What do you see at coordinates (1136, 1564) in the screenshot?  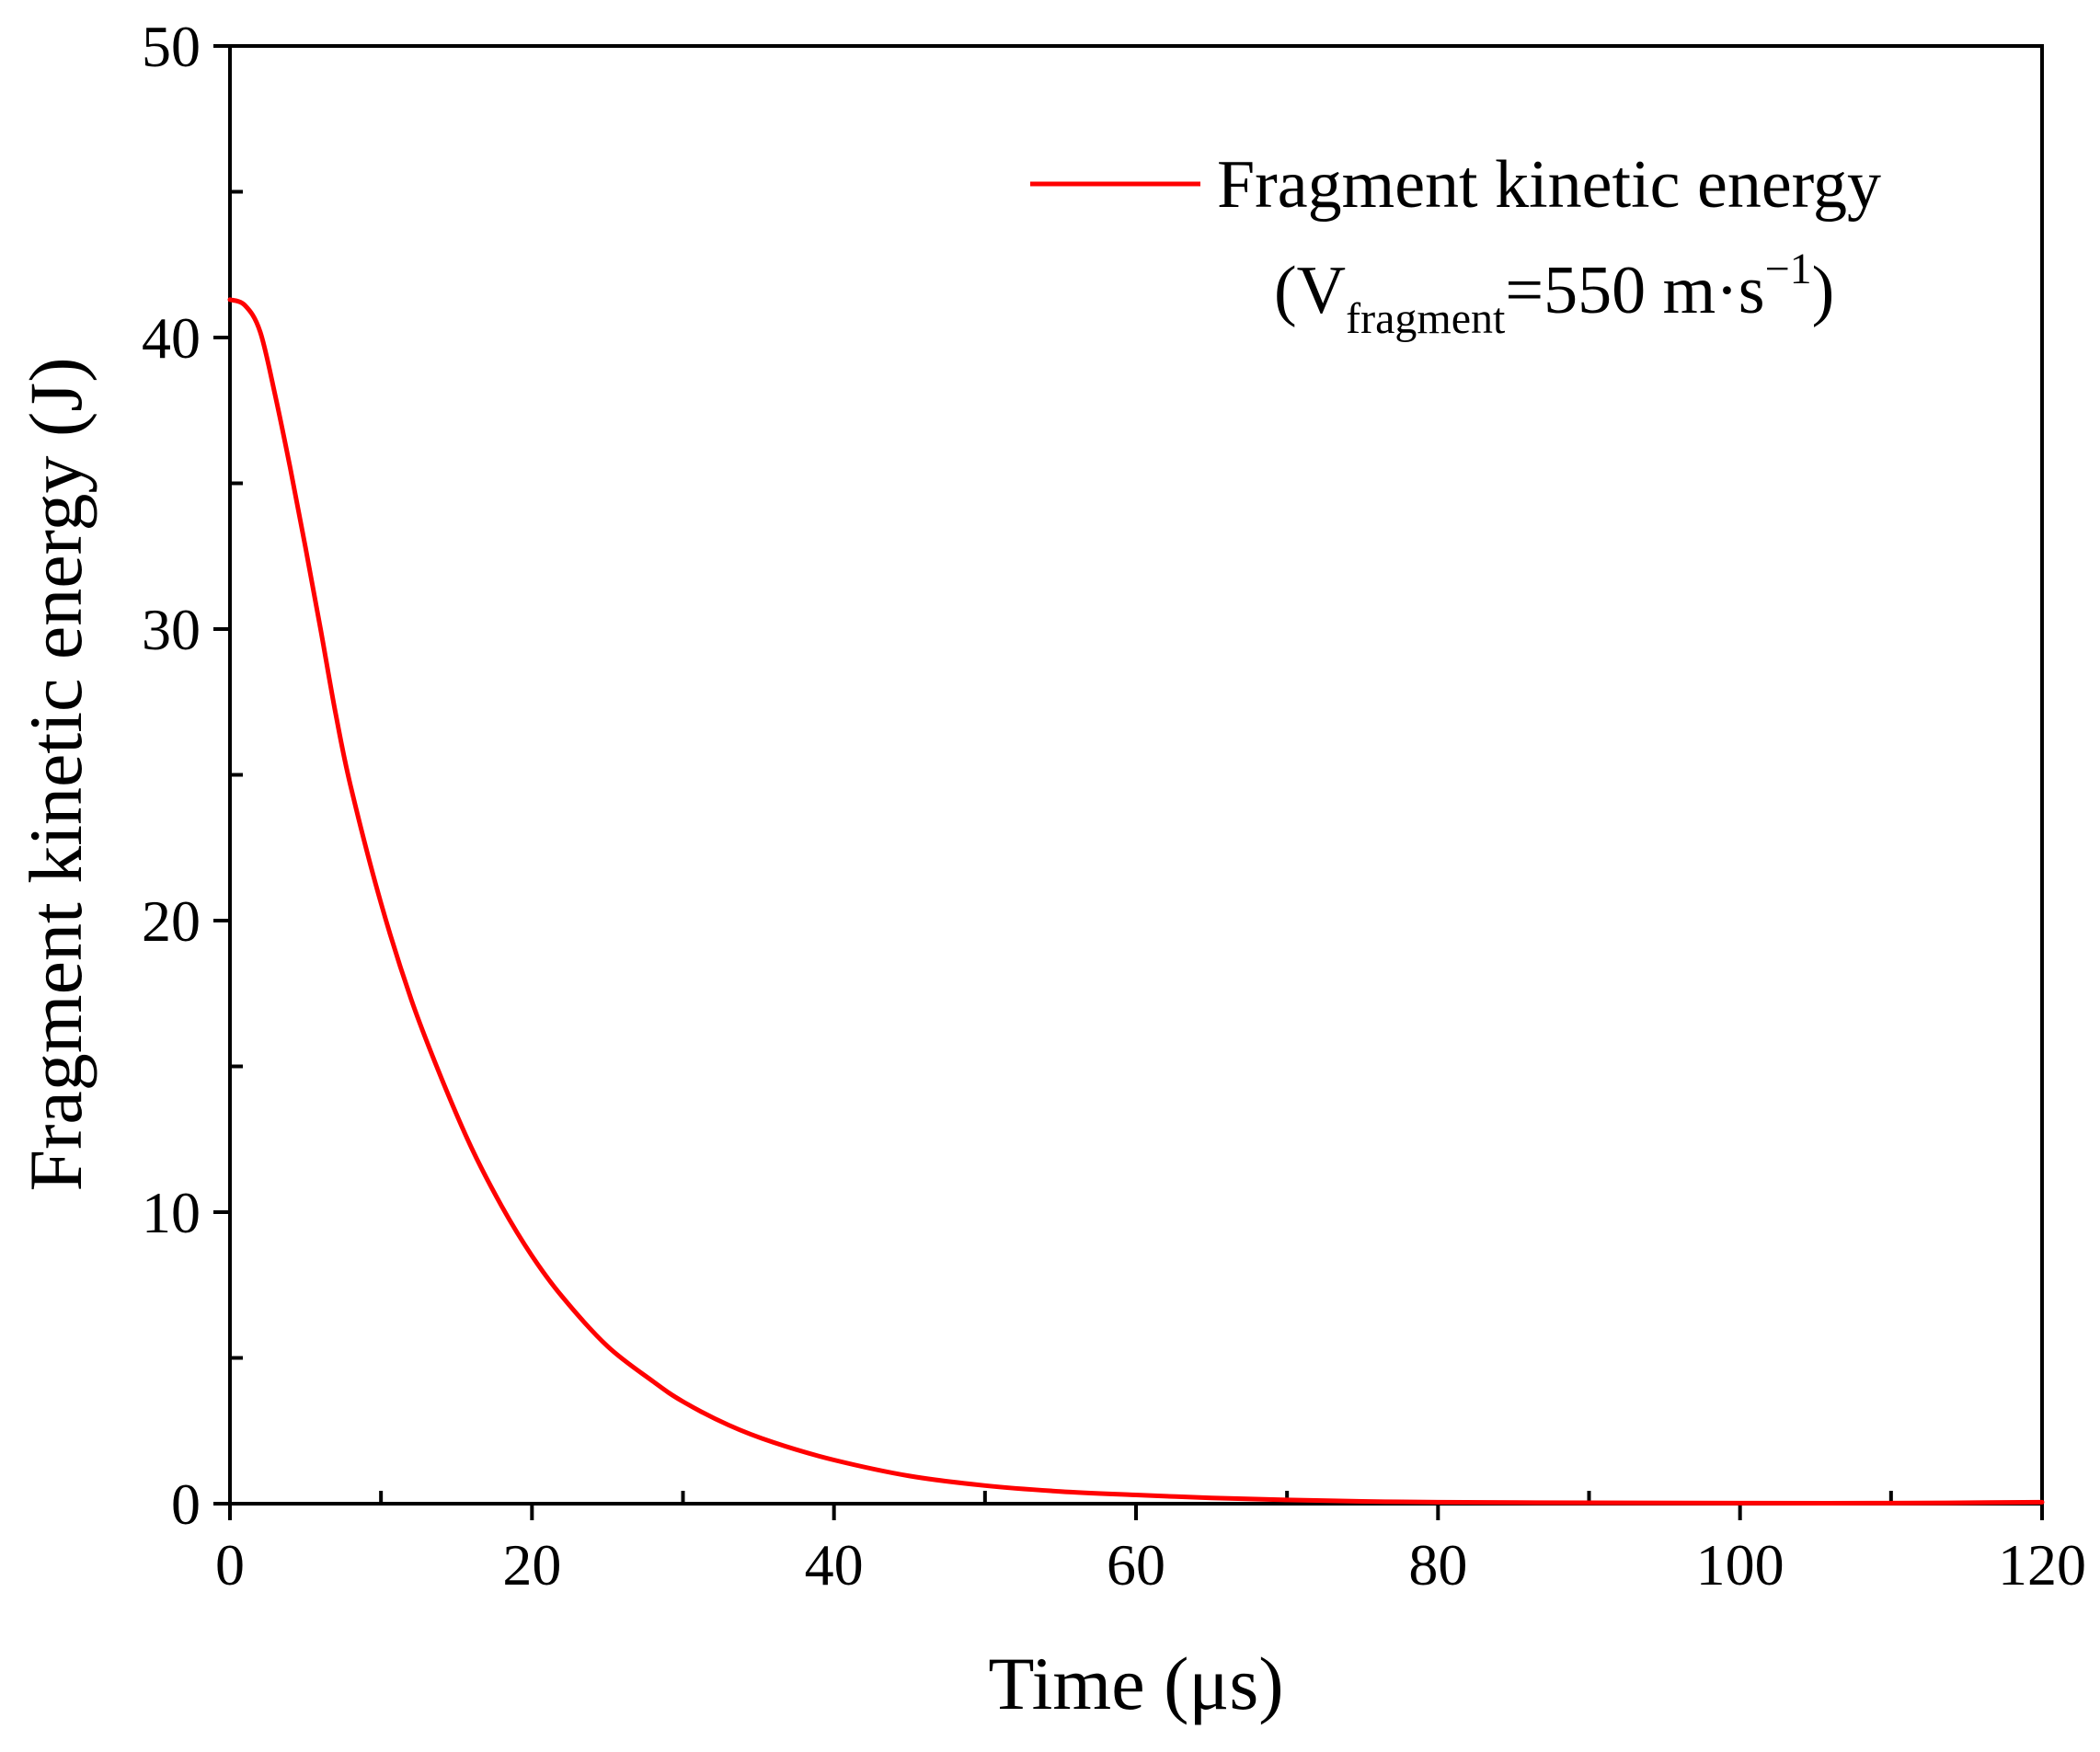 I see `x-tick-label: 60` at bounding box center [1136, 1564].